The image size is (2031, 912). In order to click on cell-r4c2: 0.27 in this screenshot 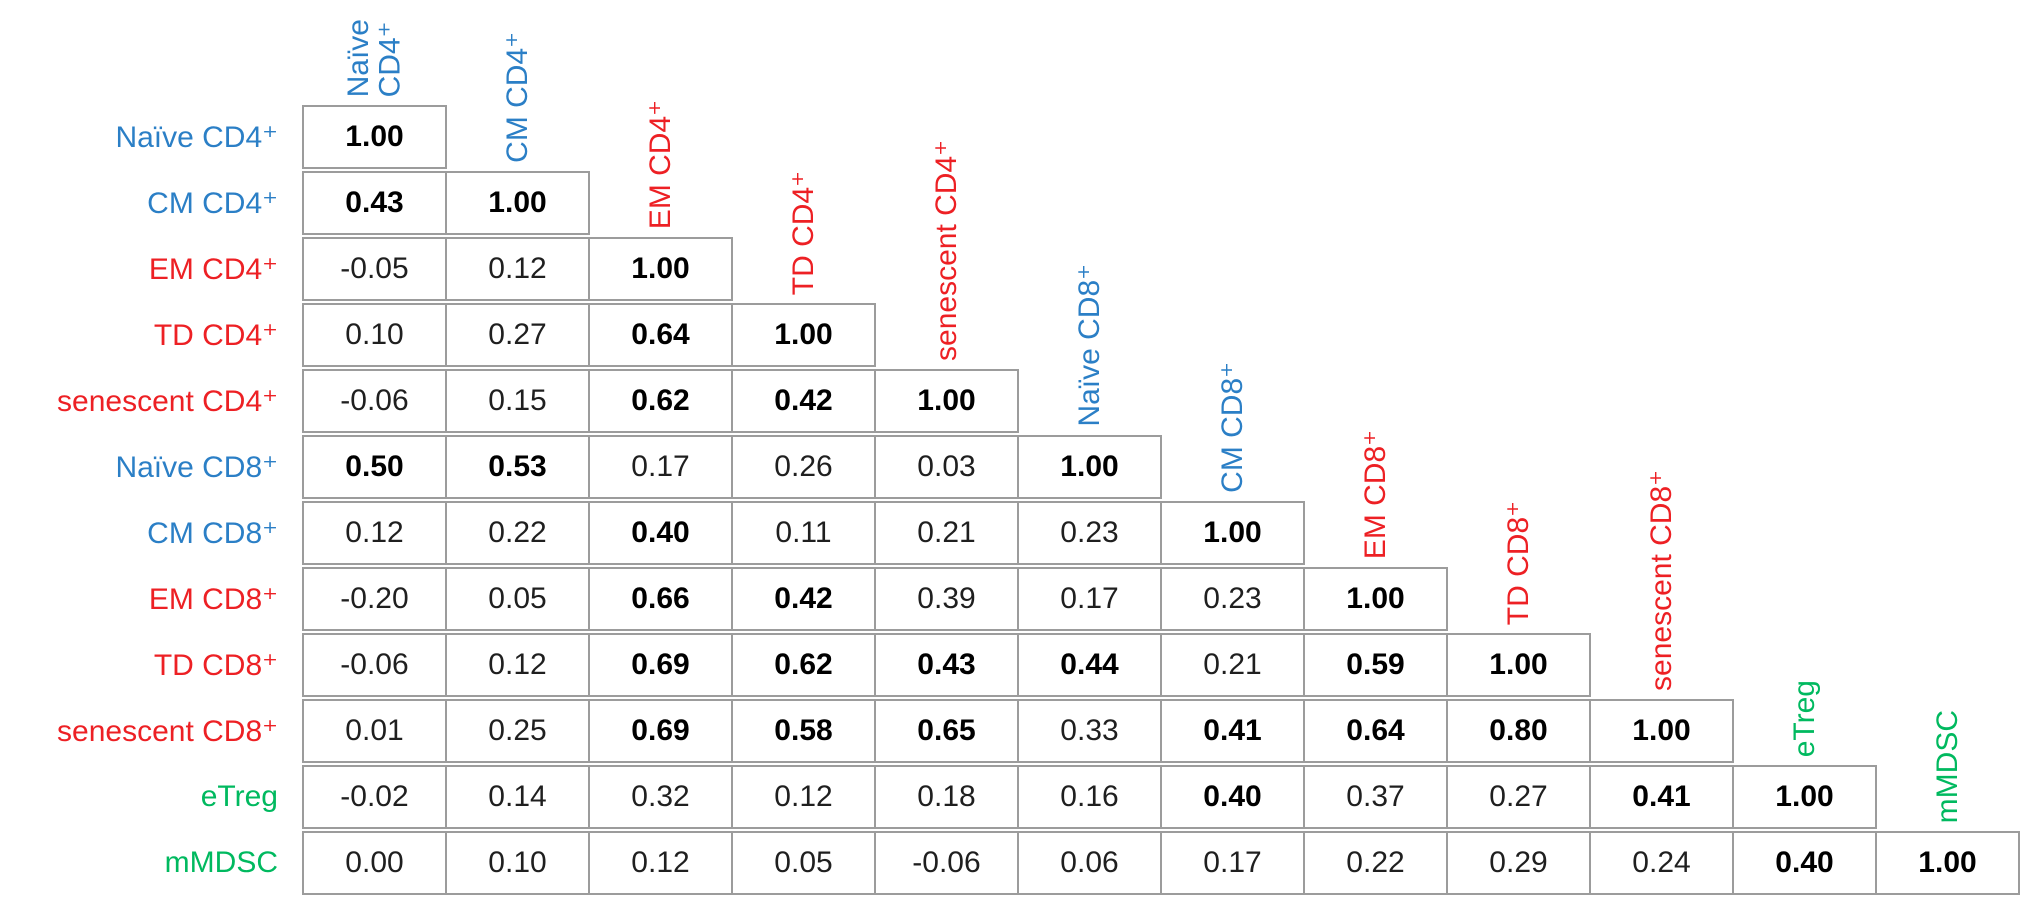, I will do `click(517, 335)`.